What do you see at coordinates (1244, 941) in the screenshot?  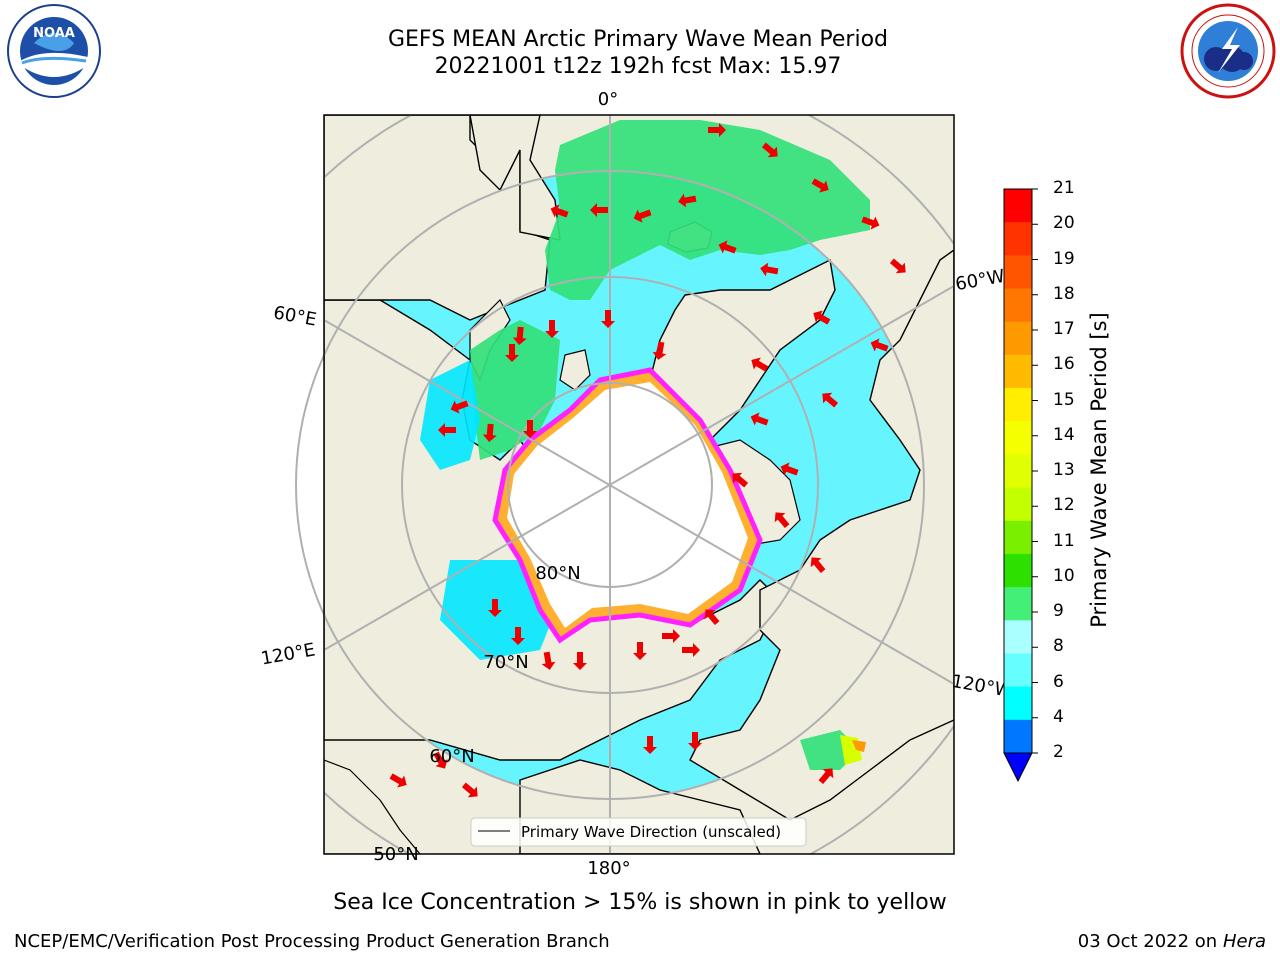 I see `footer-host: Hera` at bounding box center [1244, 941].